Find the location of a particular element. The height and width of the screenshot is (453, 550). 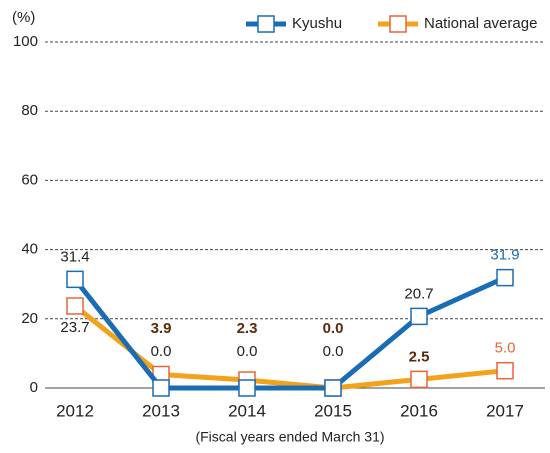

data-label: 2.5 is located at coordinates (419, 356).